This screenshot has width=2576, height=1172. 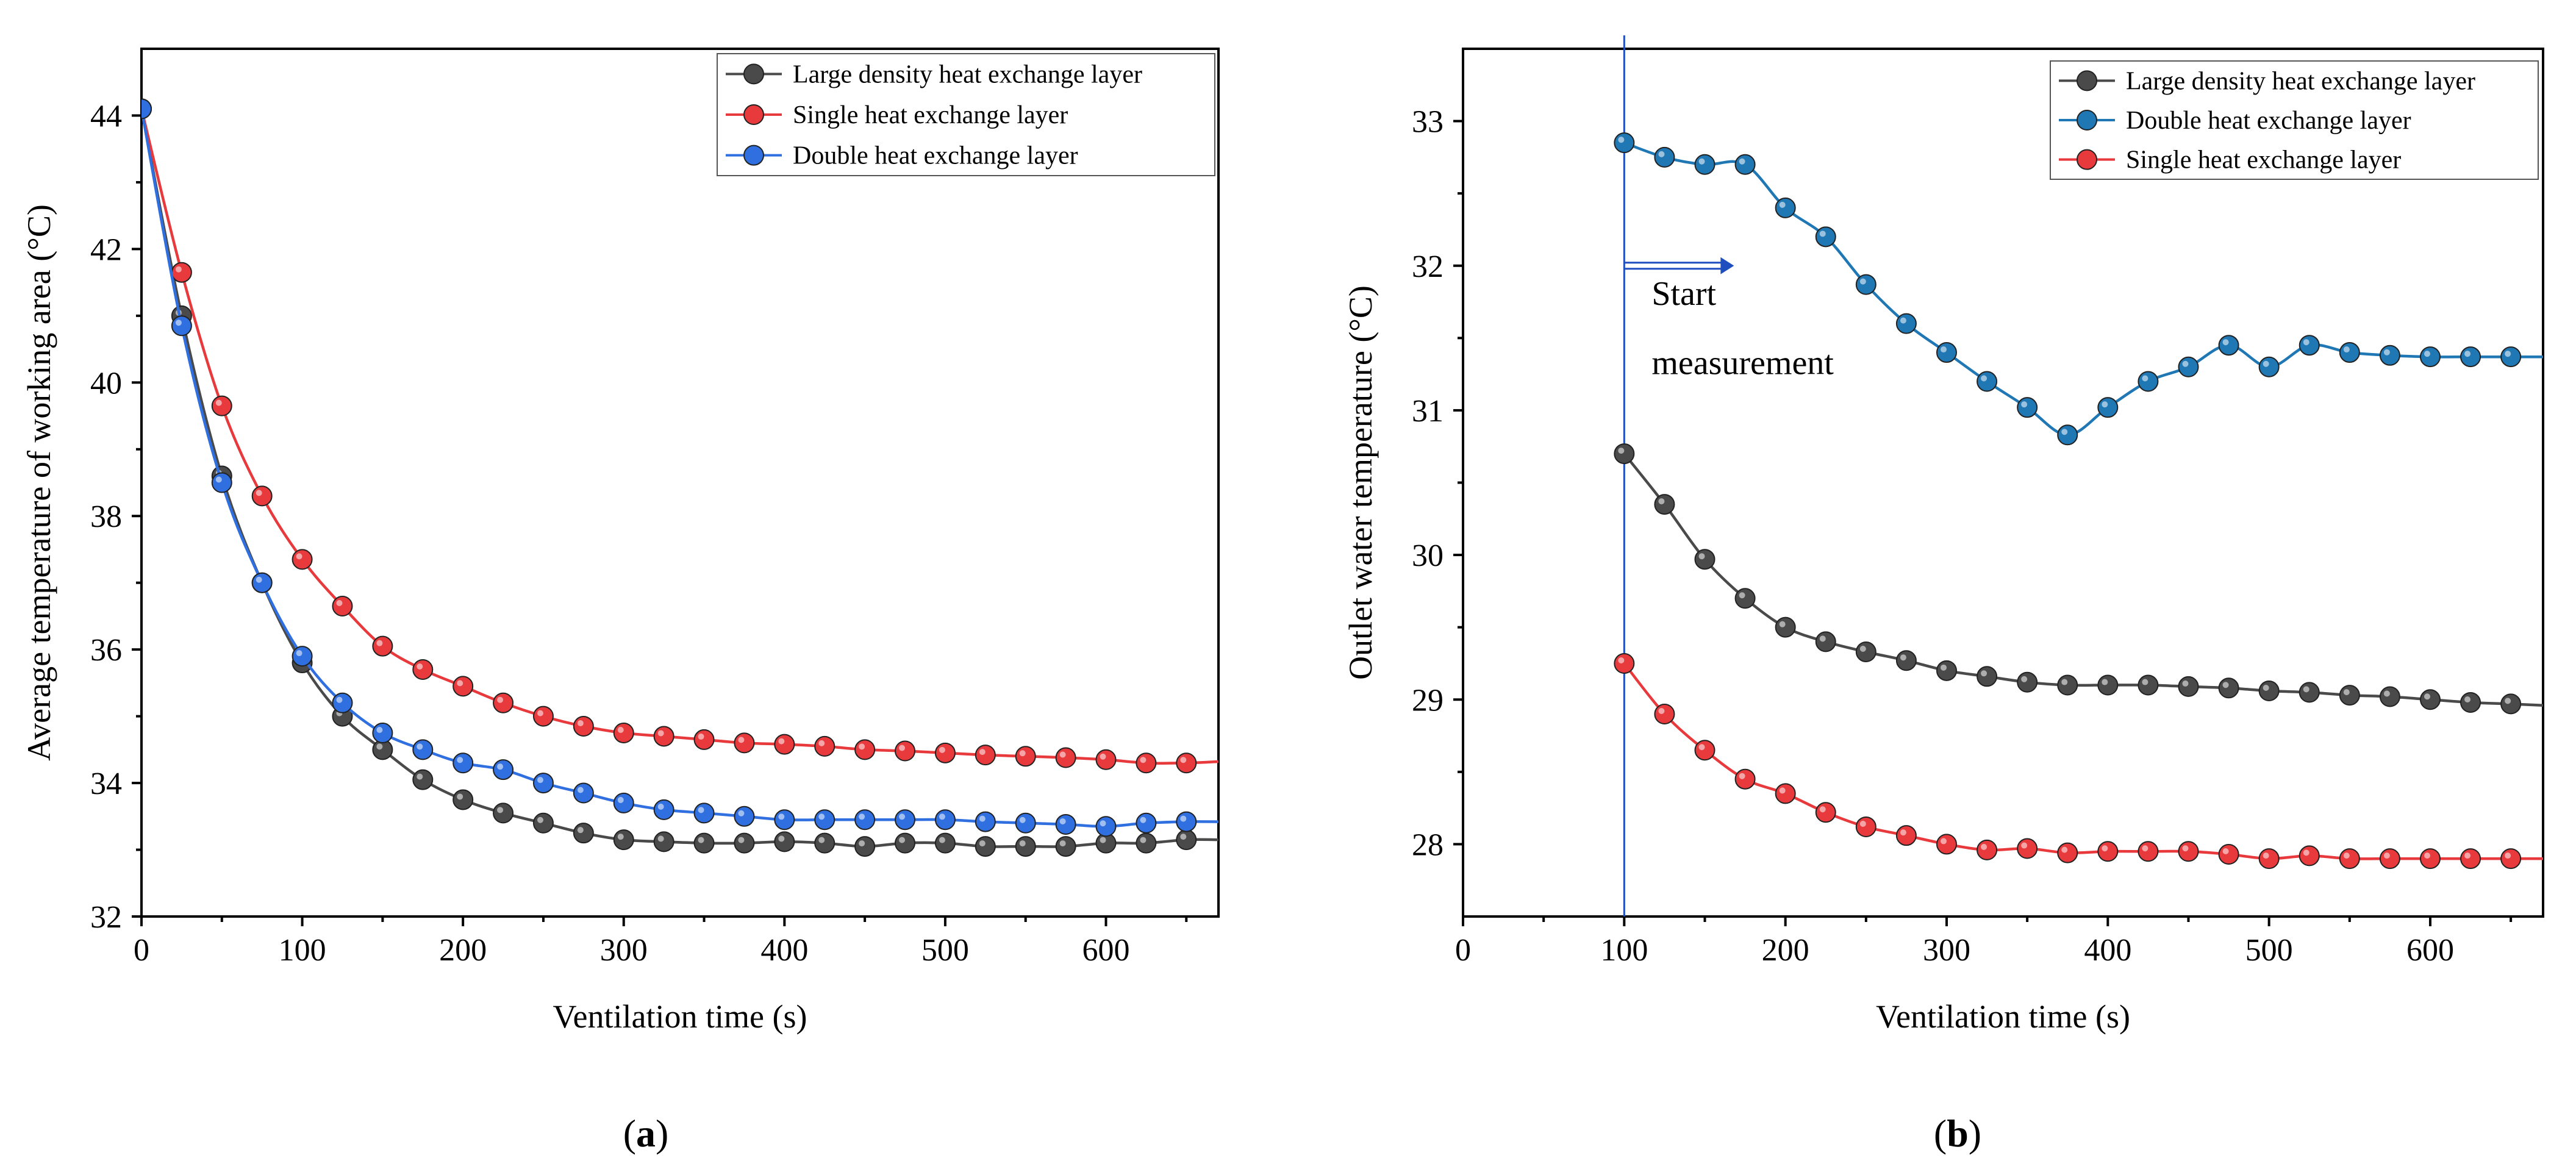 What do you see at coordinates (2087, 120) in the screenshot?
I see `legend-marker` at bounding box center [2087, 120].